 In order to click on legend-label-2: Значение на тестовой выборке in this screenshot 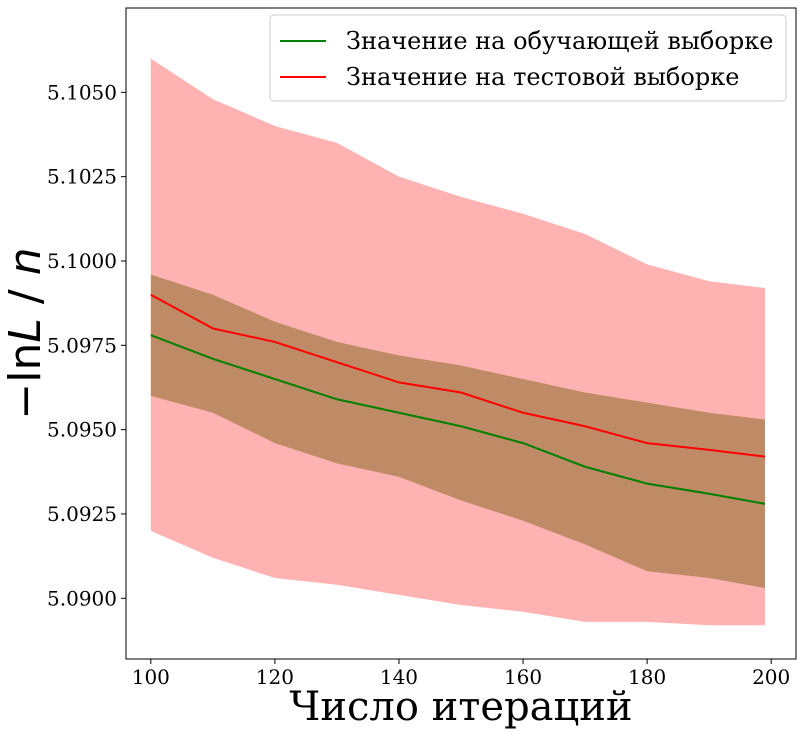, I will do `click(542, 77)`.